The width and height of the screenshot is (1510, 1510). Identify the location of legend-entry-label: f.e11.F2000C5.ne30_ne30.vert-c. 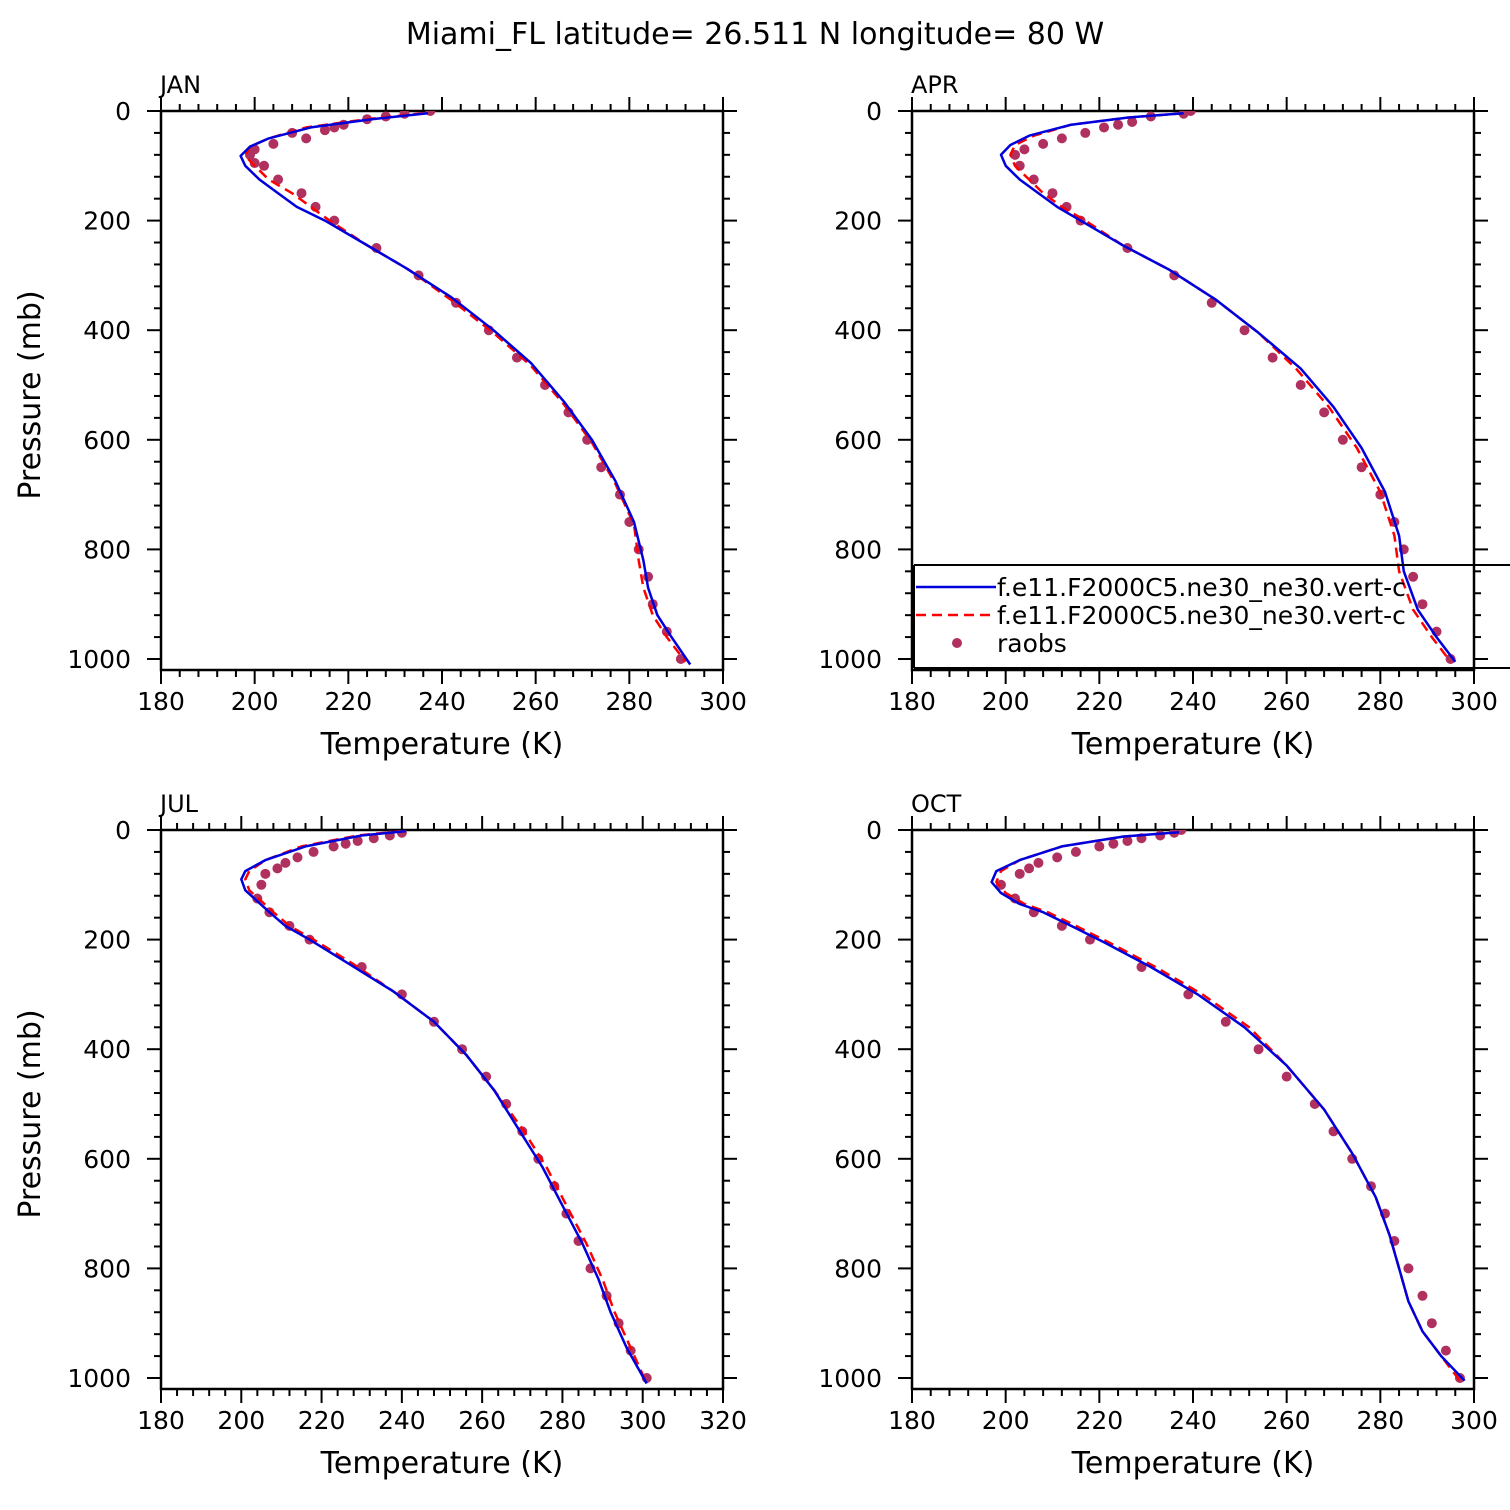
(1201, 615).